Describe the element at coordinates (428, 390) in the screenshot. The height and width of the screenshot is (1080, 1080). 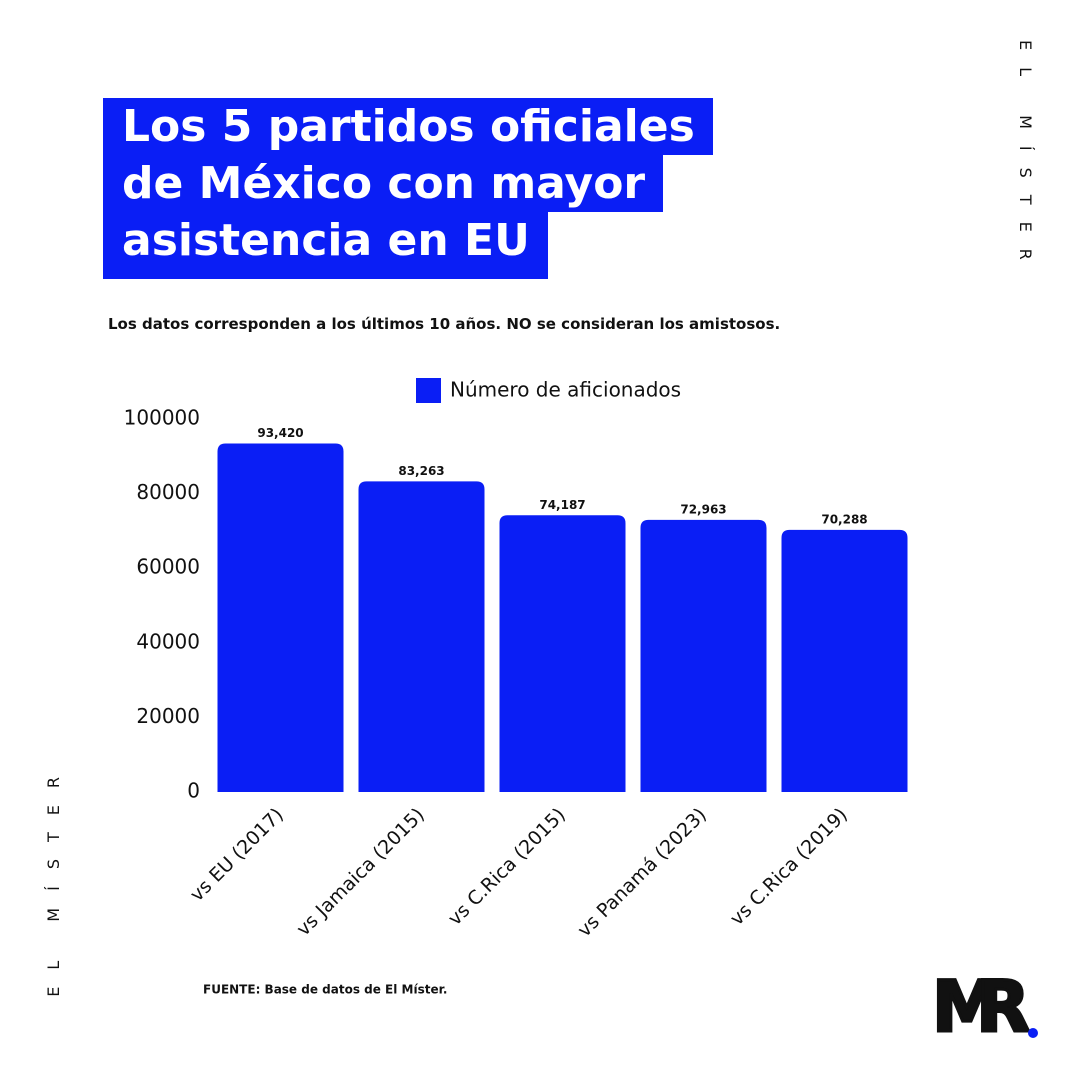
I see `legend-swatch` at that location.